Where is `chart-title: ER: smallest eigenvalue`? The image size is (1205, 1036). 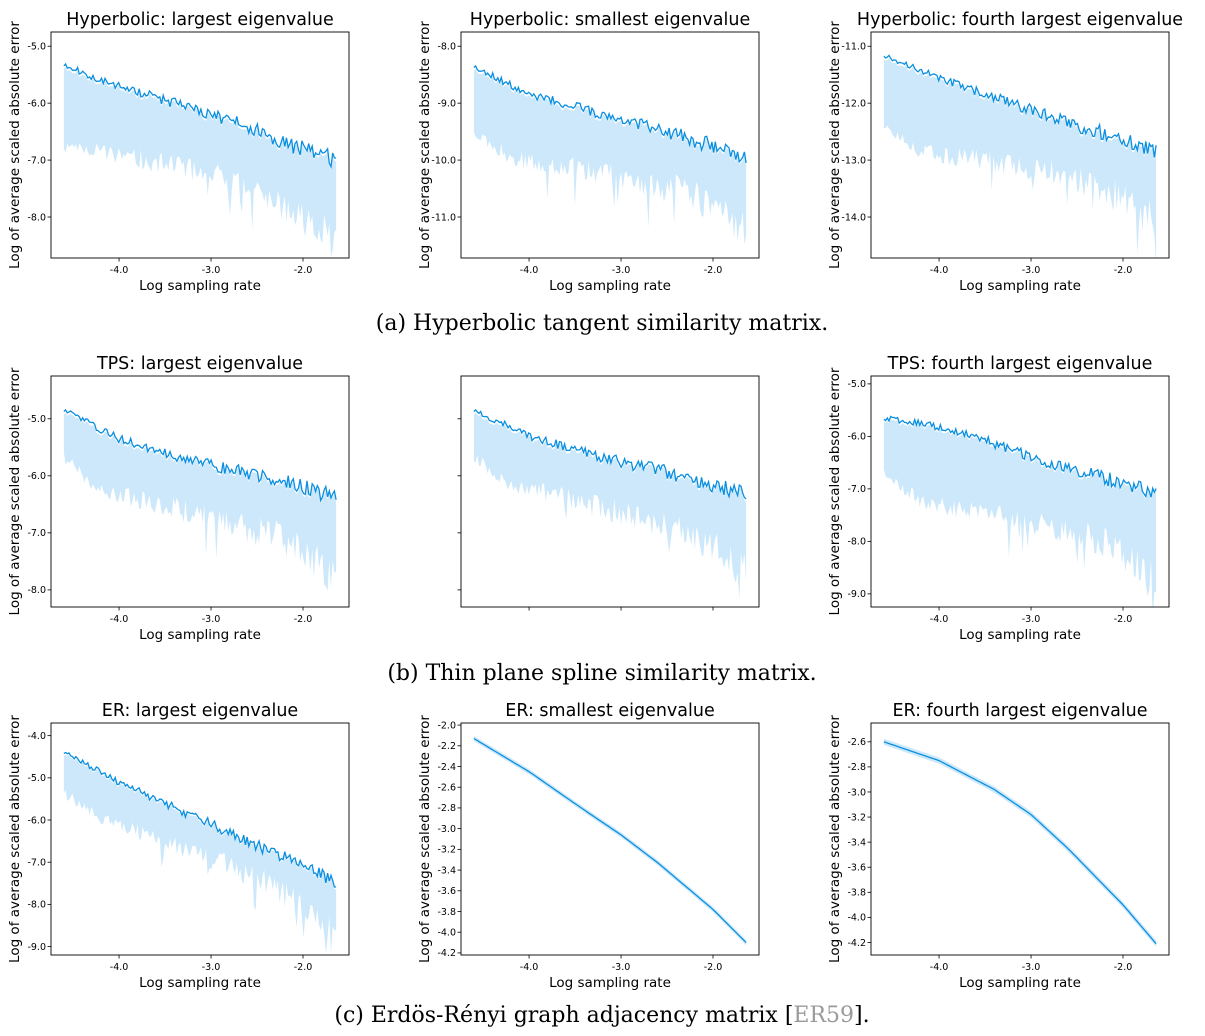 chart-title: ER: smallest eigenvalue is located at coordinates (609, 711).